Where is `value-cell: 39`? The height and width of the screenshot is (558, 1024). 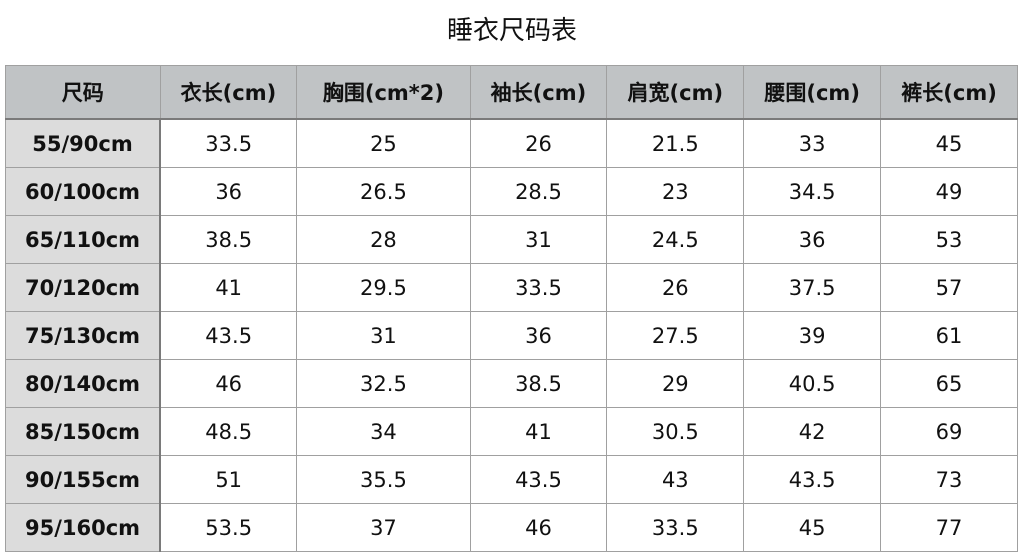 value-cell: 39 is located at coordinates (812, 335).